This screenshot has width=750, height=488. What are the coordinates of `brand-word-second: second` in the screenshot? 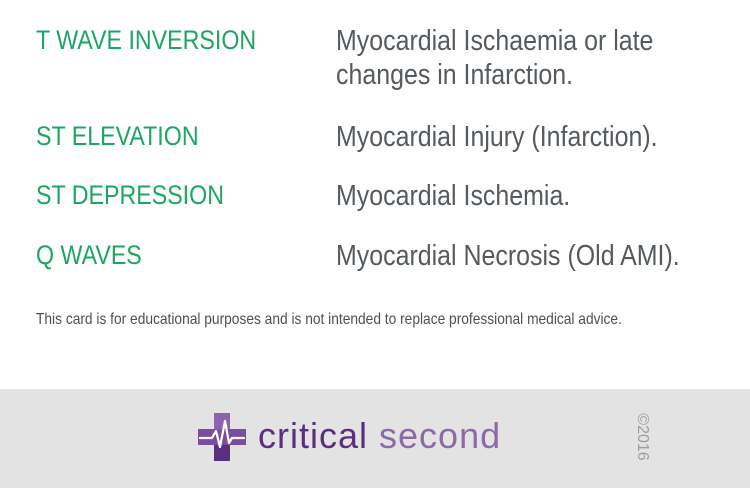 It's located at (440, 435).